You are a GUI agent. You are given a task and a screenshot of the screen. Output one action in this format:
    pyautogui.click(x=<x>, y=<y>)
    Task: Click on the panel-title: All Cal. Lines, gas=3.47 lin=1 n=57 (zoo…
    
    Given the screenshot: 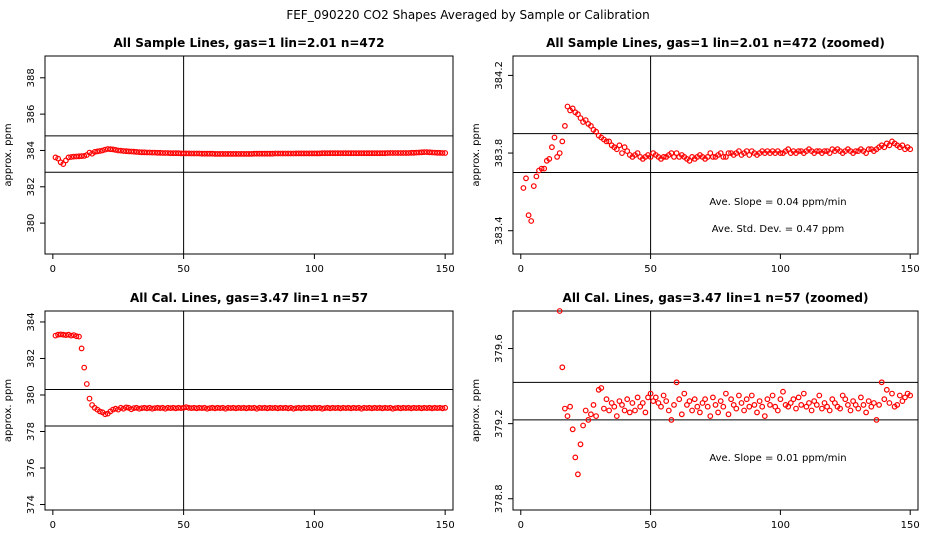 What is the action you would take?
    pyautogui.click(x=716, y=298)
    